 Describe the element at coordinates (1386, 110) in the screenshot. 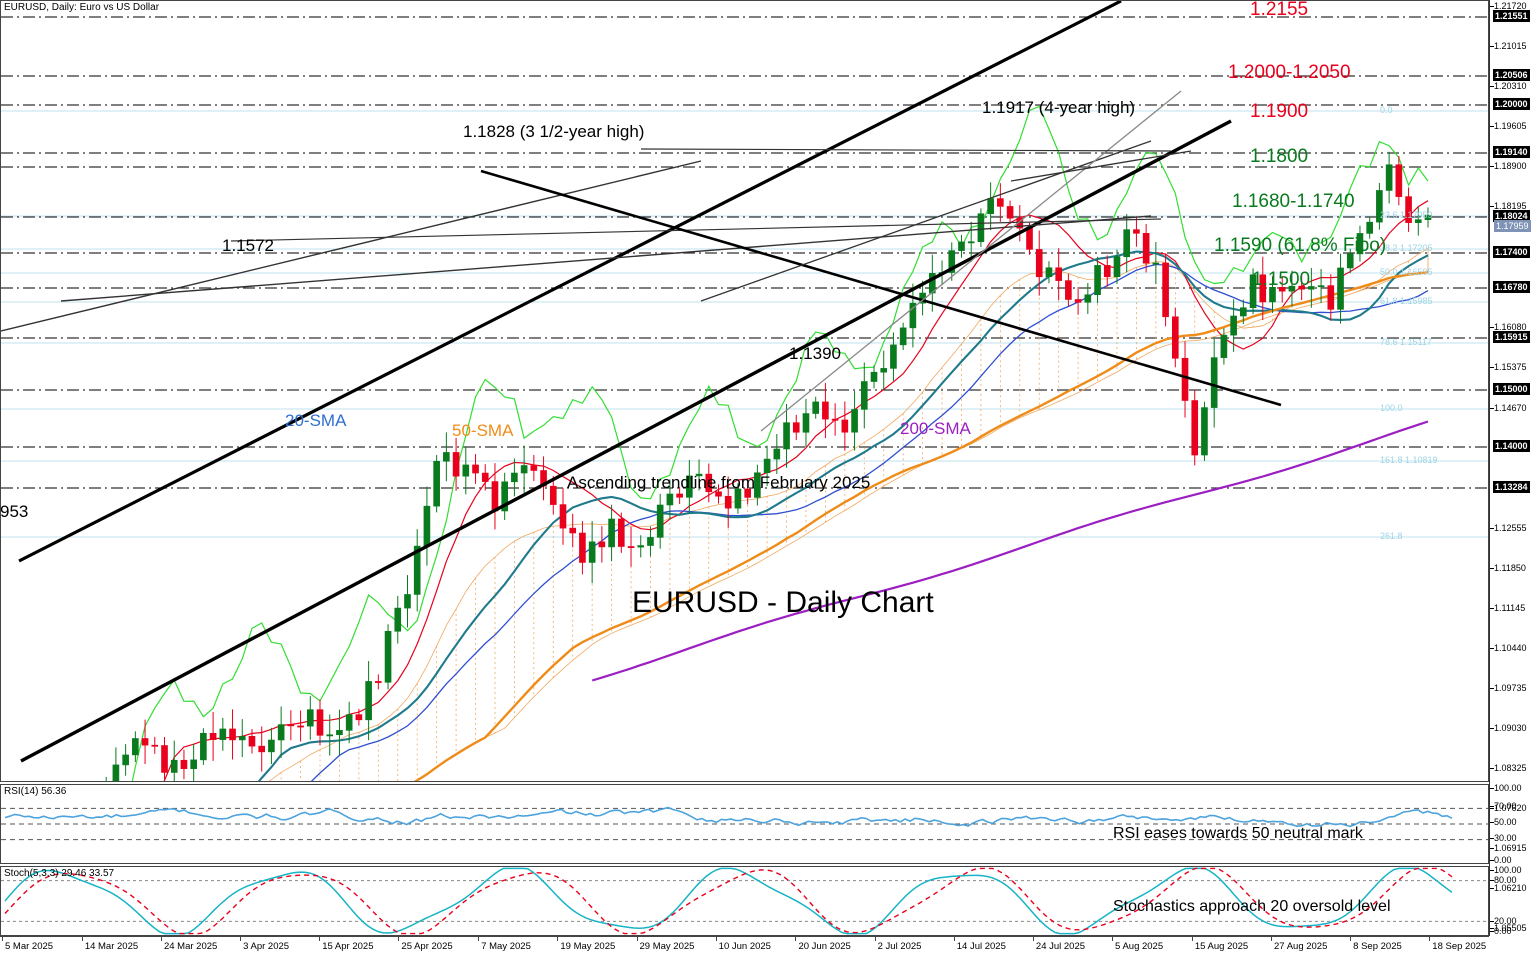

I see `fibonacci-level-label: 0.0` at that location.